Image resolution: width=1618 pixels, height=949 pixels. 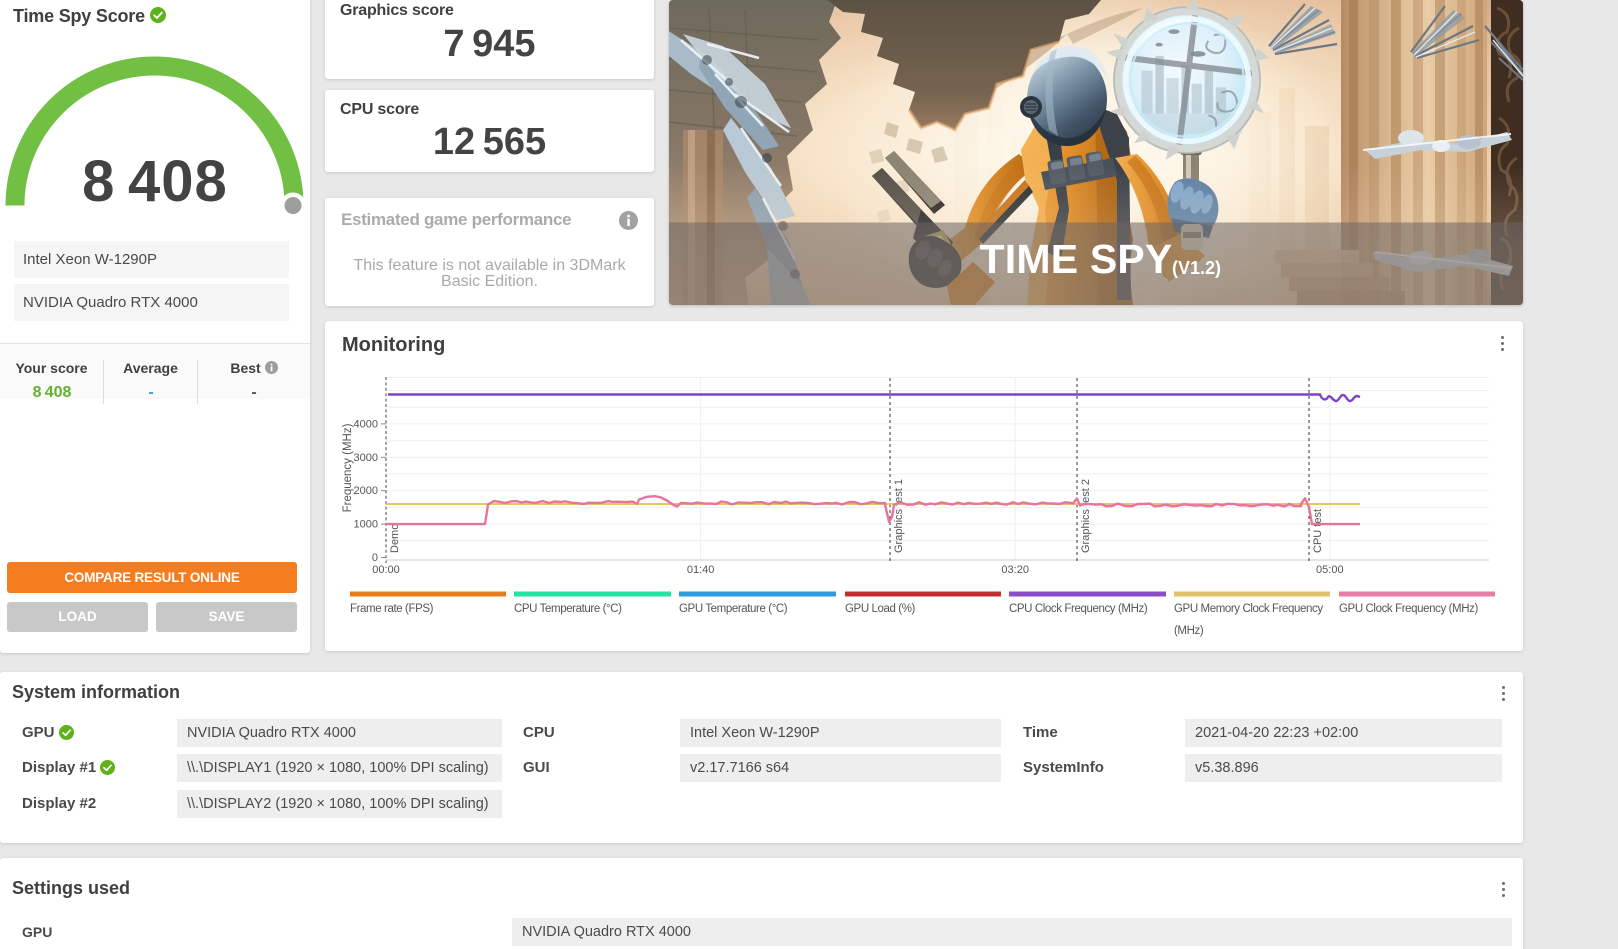 What do you see at coordinates (1408, 609) in the screenshot?
I see `svg-text: GPU Clock Frequency (MHz)` at bounding box center [1408, 609].